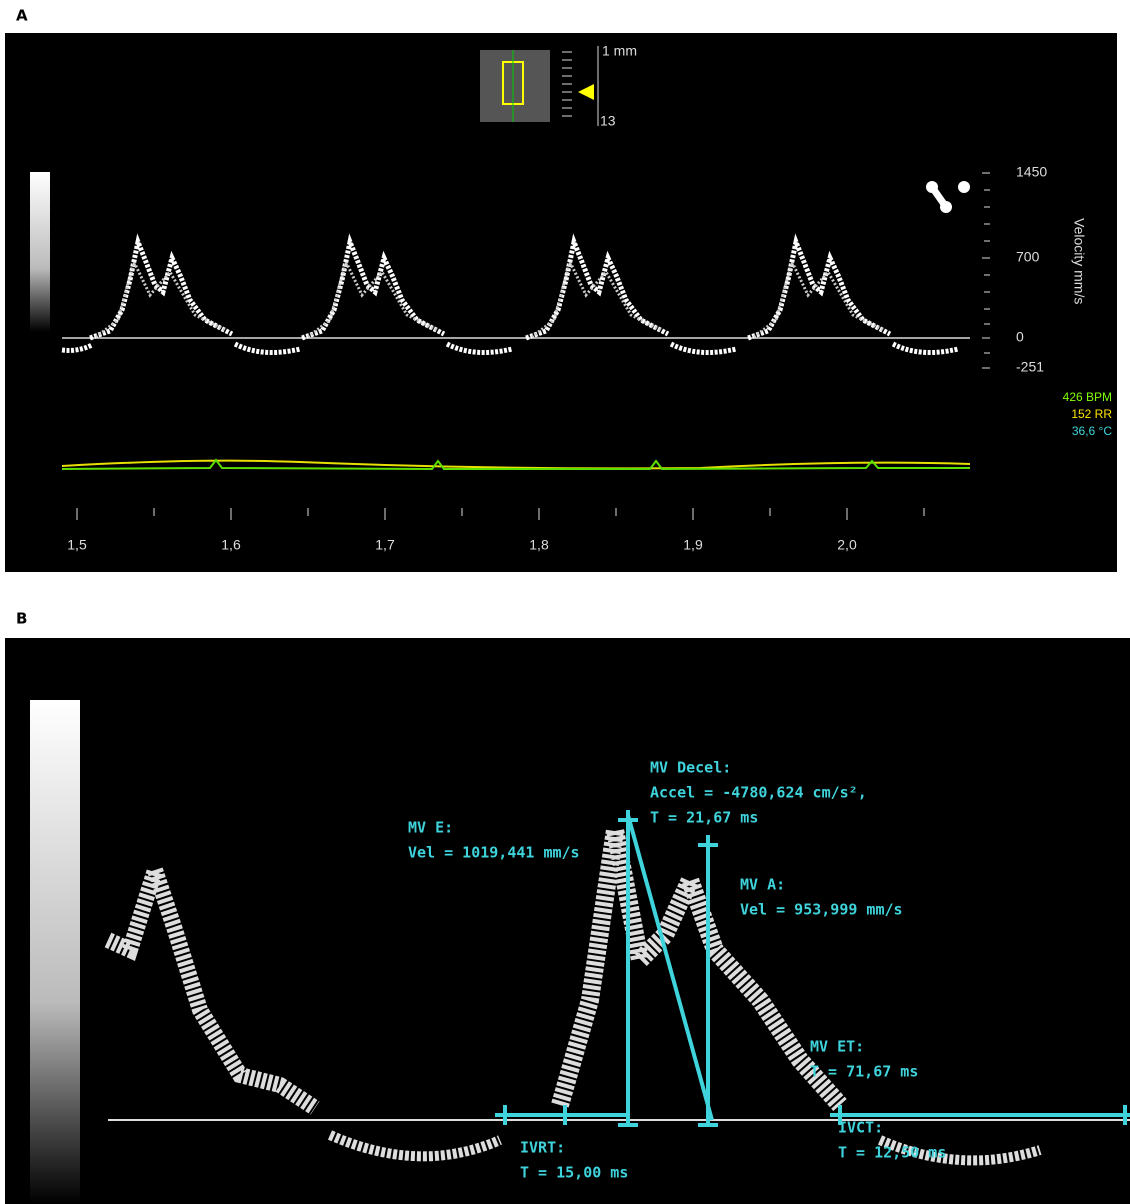 The width and height of the screenshot is (1130, 1204). Describe the element at coordinates (77, 545) in the screenshot. I see `time-tick: 1,5` at that location.